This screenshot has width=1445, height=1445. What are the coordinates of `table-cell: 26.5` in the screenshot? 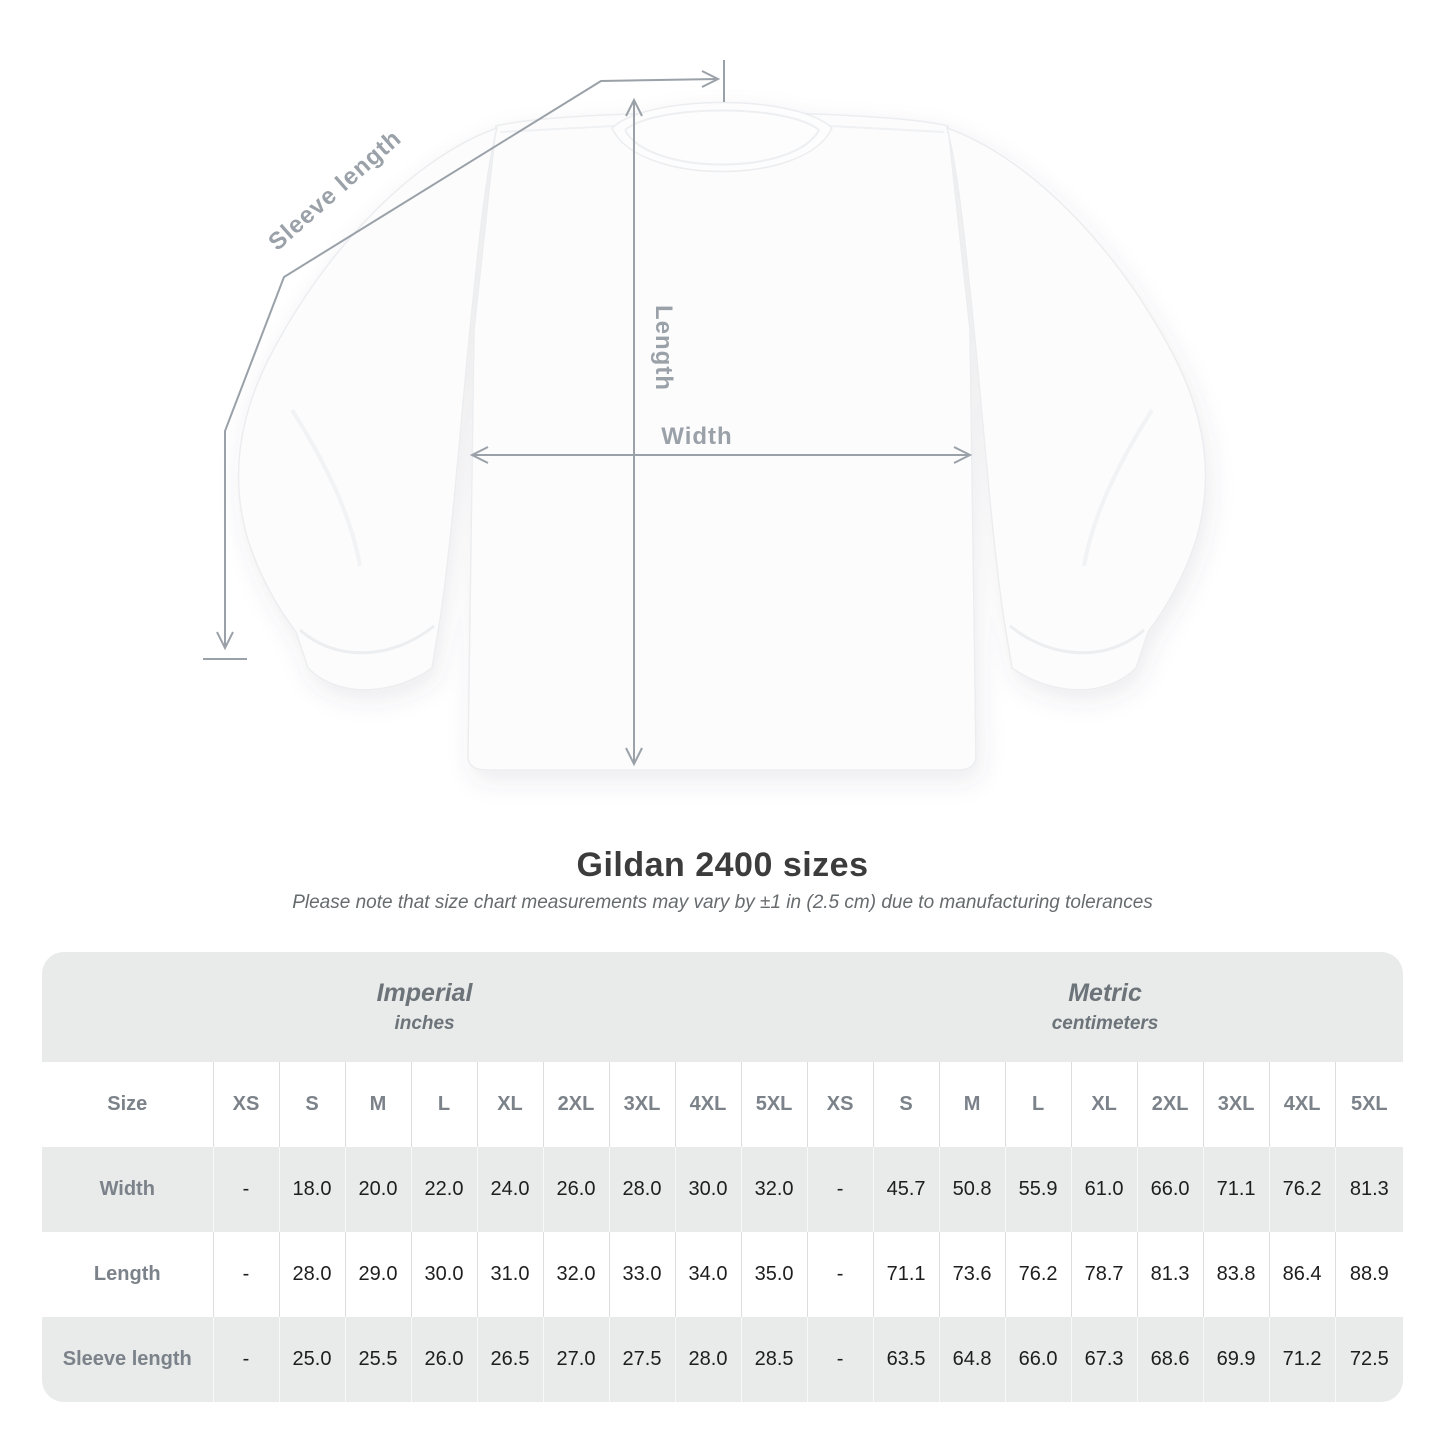 It's located at (509, 1359).